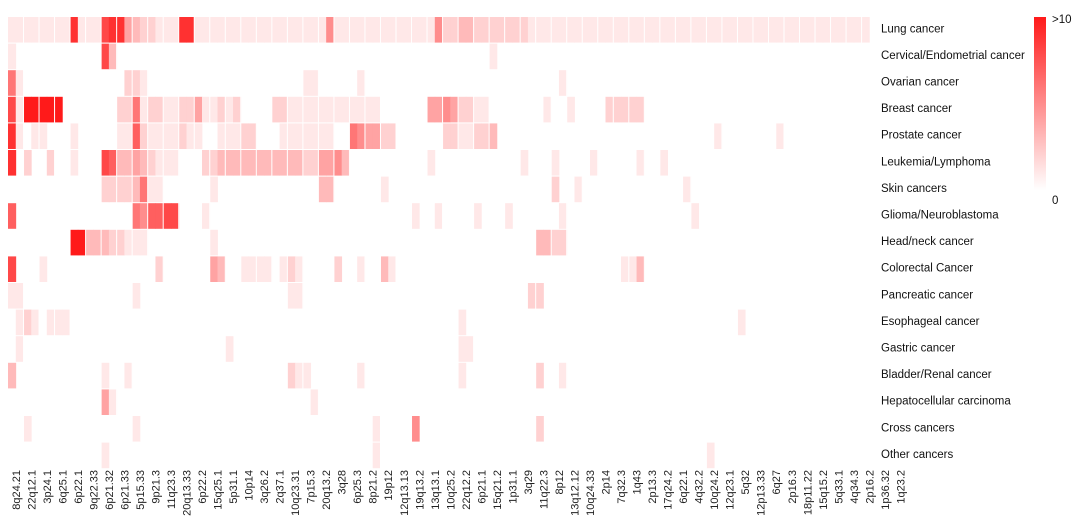 The image size is (1084, 527). What do you see at coordinates (125, 490) in the screenshot?
I see `column-label: 6p21.33` at bounding box center [125, 490].